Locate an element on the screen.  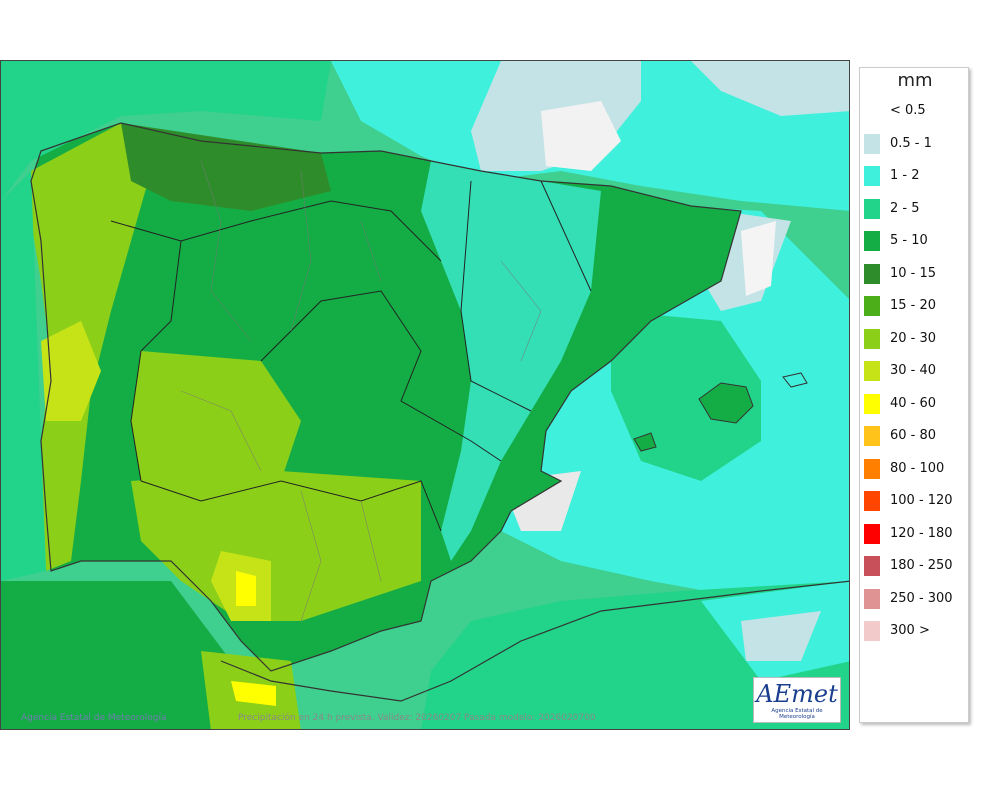
sea-zone-lowest-south is located at coordinates (781, 636).